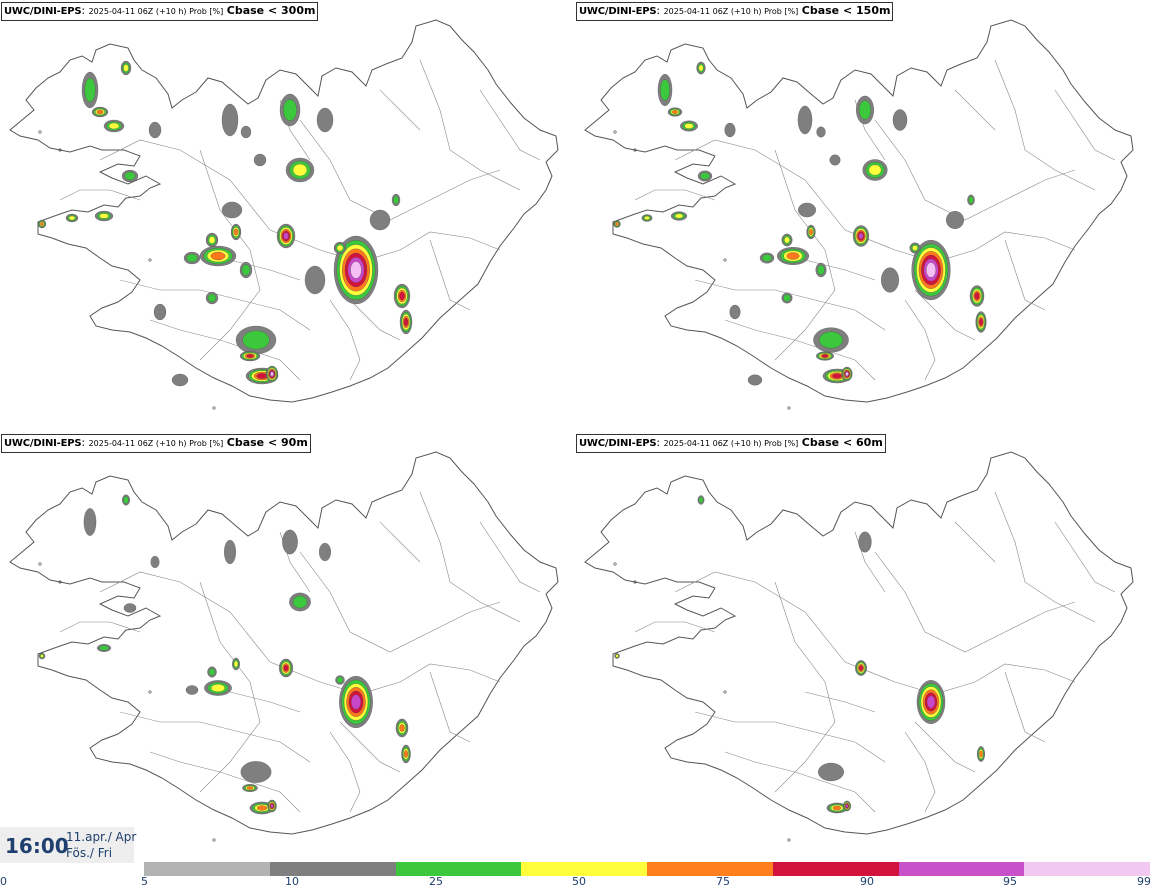 Image resolution: width=1150 pixels, height=891 pixels. What do you see at coordinates (436, 881) in the screenshot?
I see `colorbar-tick-label: 25` at bounding box center [436, 881].